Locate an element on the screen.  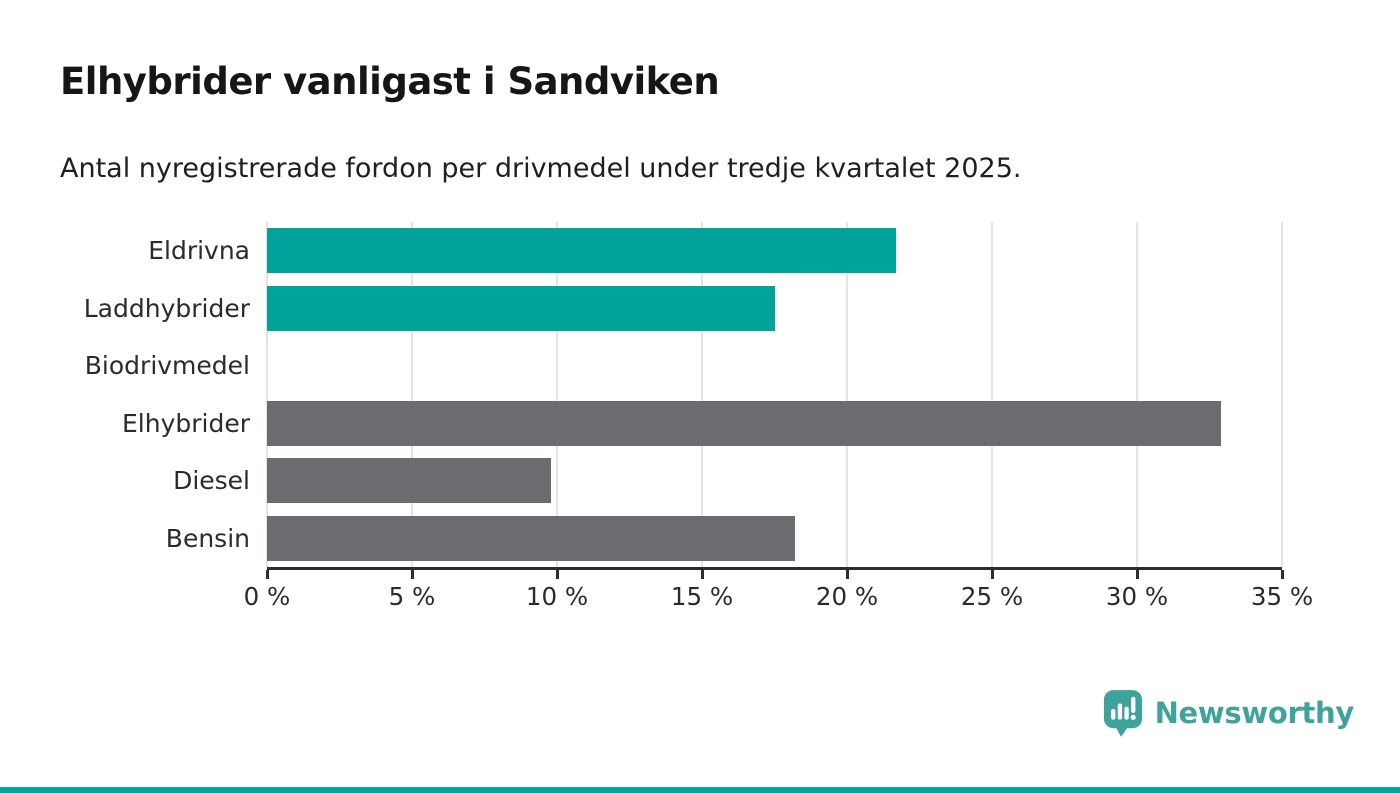
category-label: Laddhybrider is located at coordinates (166, 308).